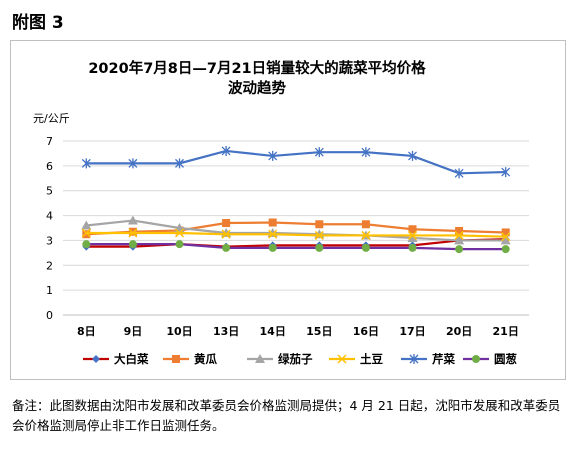  What do you see at coordinates (490, 359) in the screenshot?
I see `legend-item: 圆葱` at bounding box center [490, 359].